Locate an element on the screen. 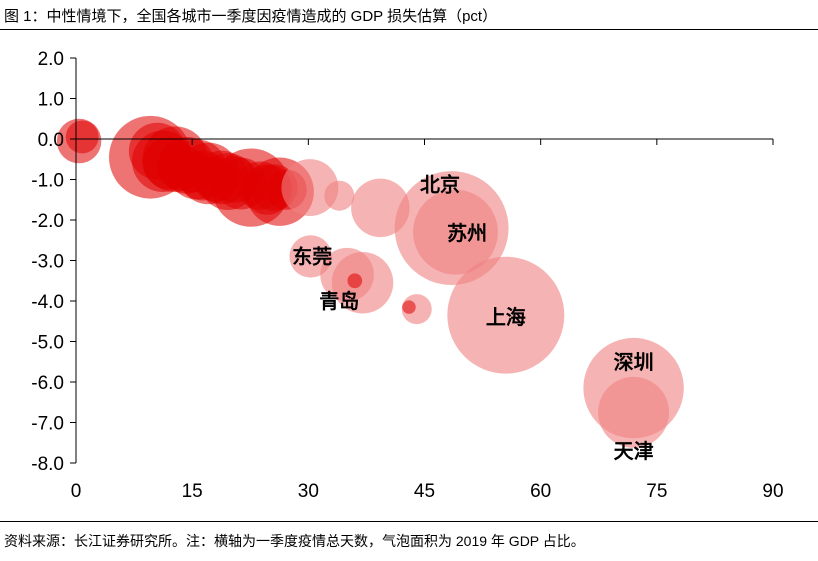 The image size is (818, 561). city-label: 东莞 is located at coordinates (312, 256).